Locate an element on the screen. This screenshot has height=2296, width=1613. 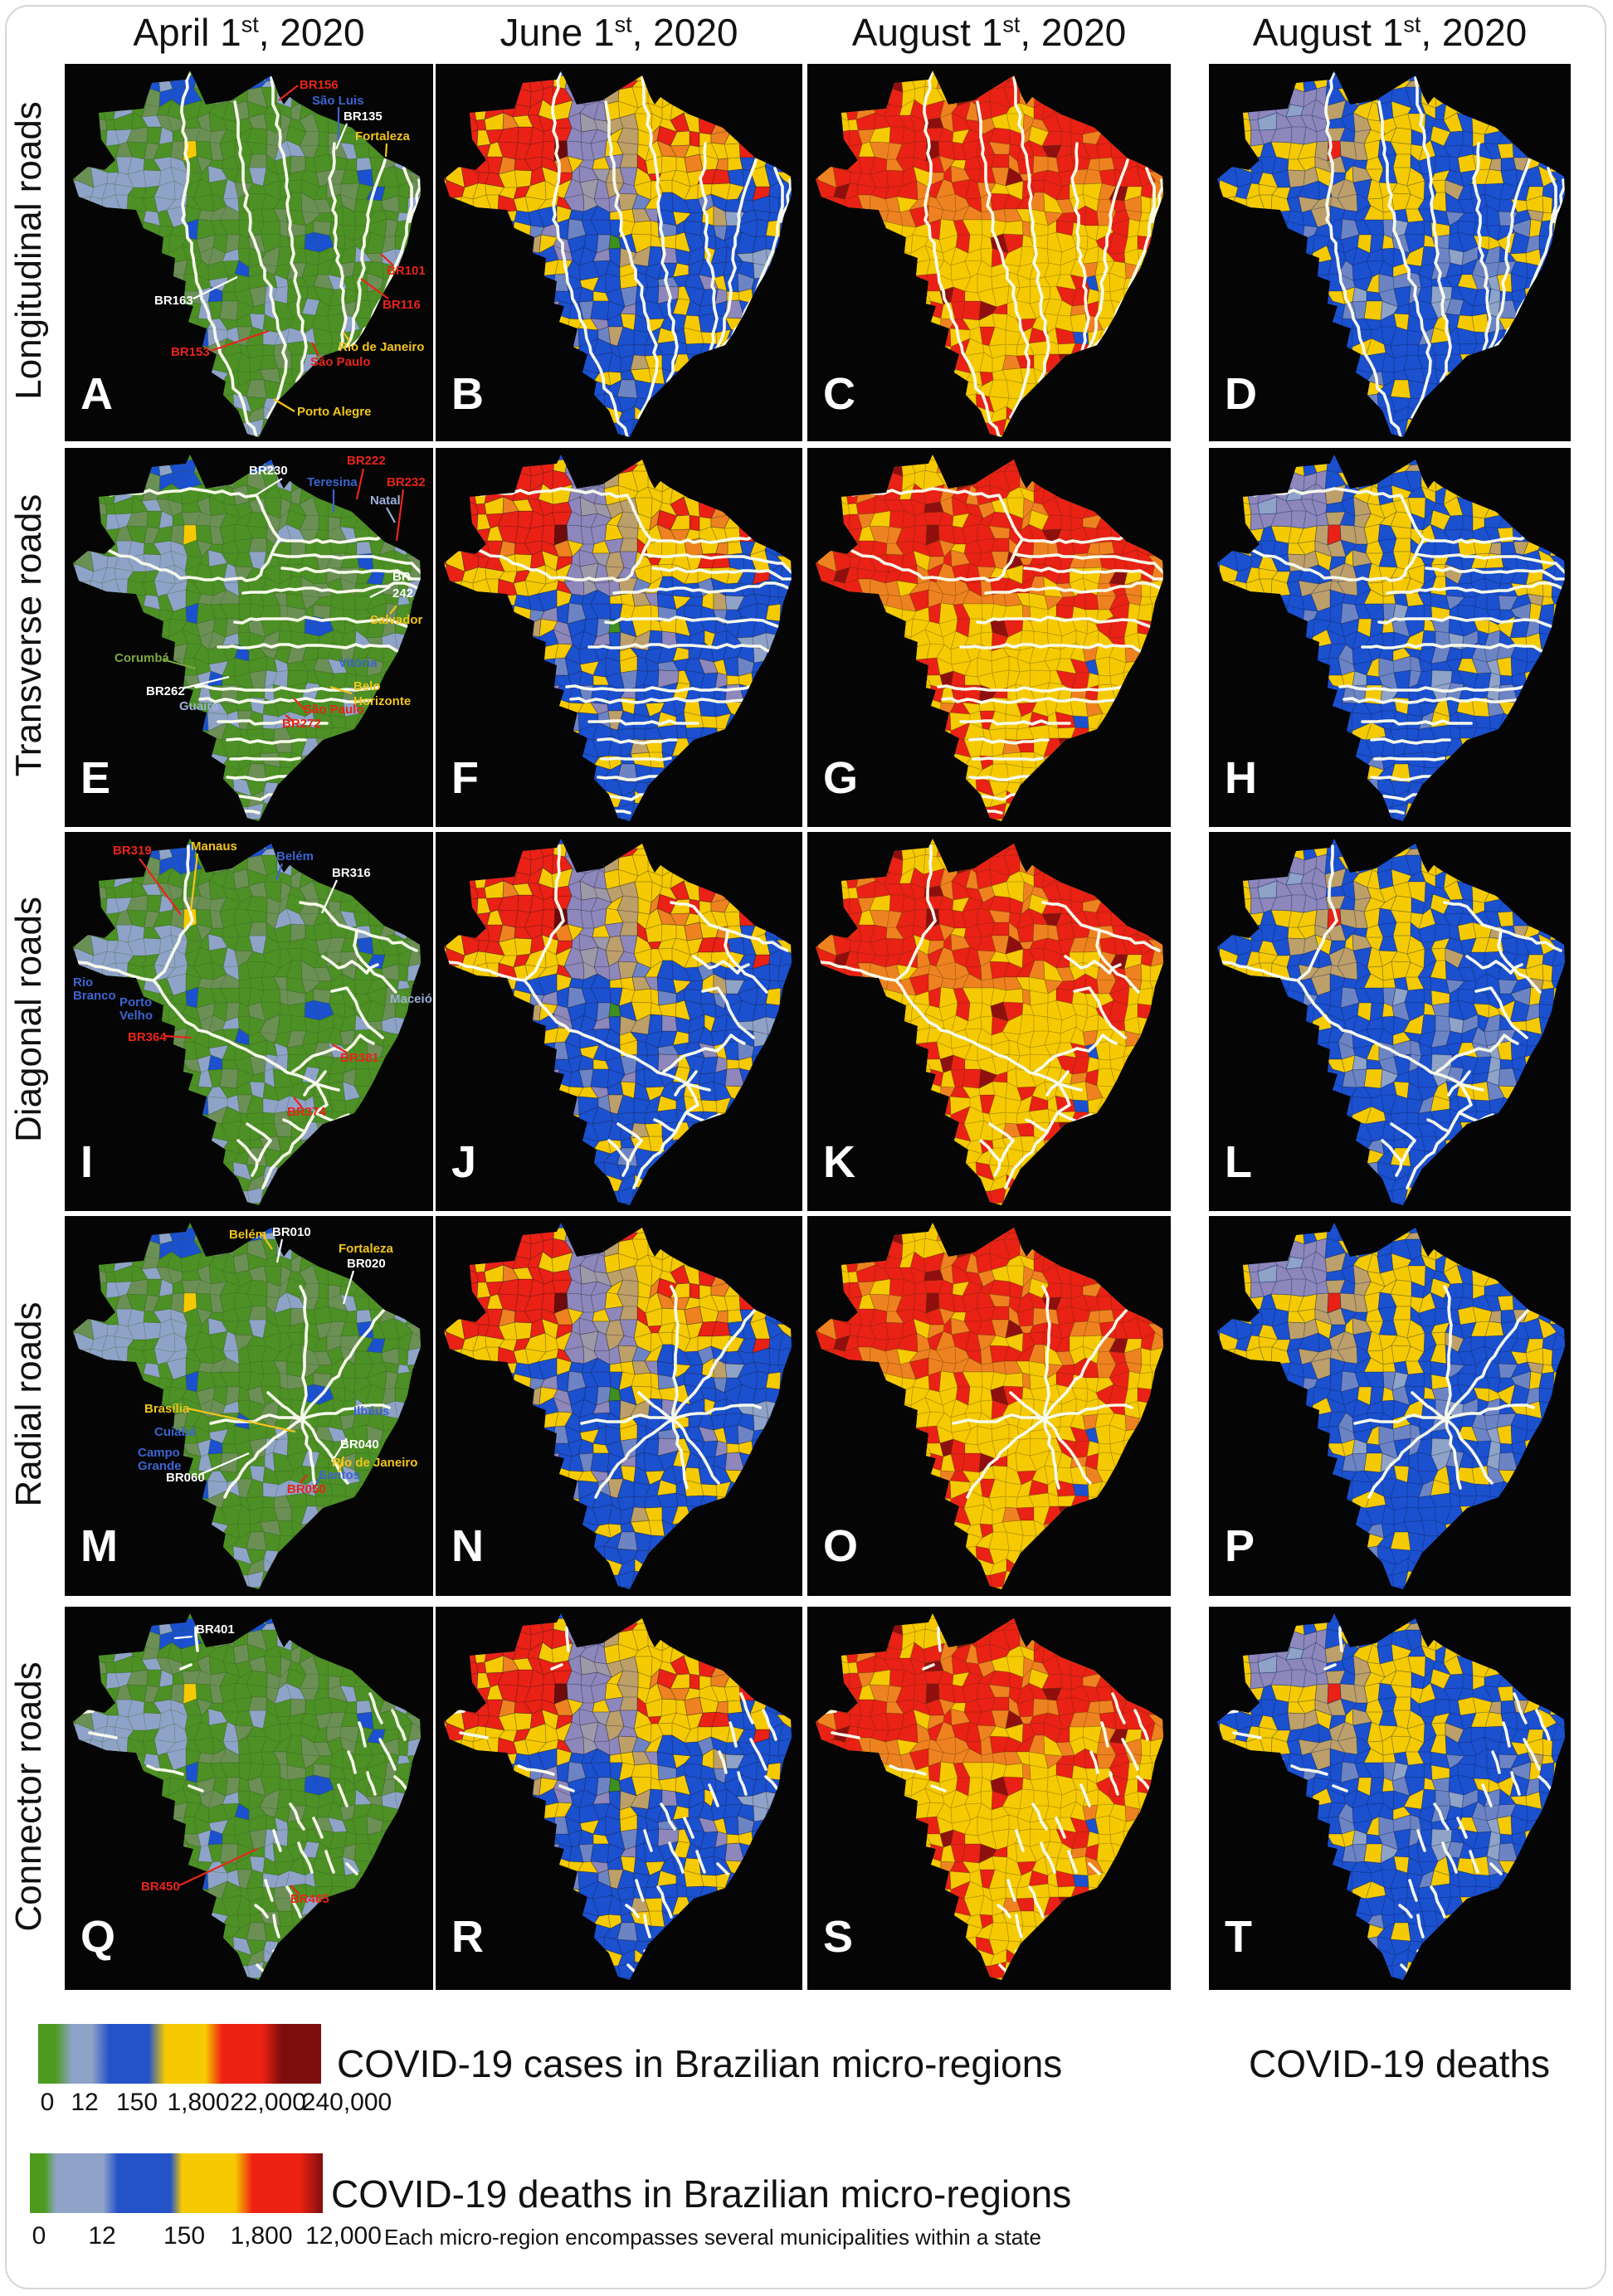
svg-text: M is located at coordinates (99, 1546).